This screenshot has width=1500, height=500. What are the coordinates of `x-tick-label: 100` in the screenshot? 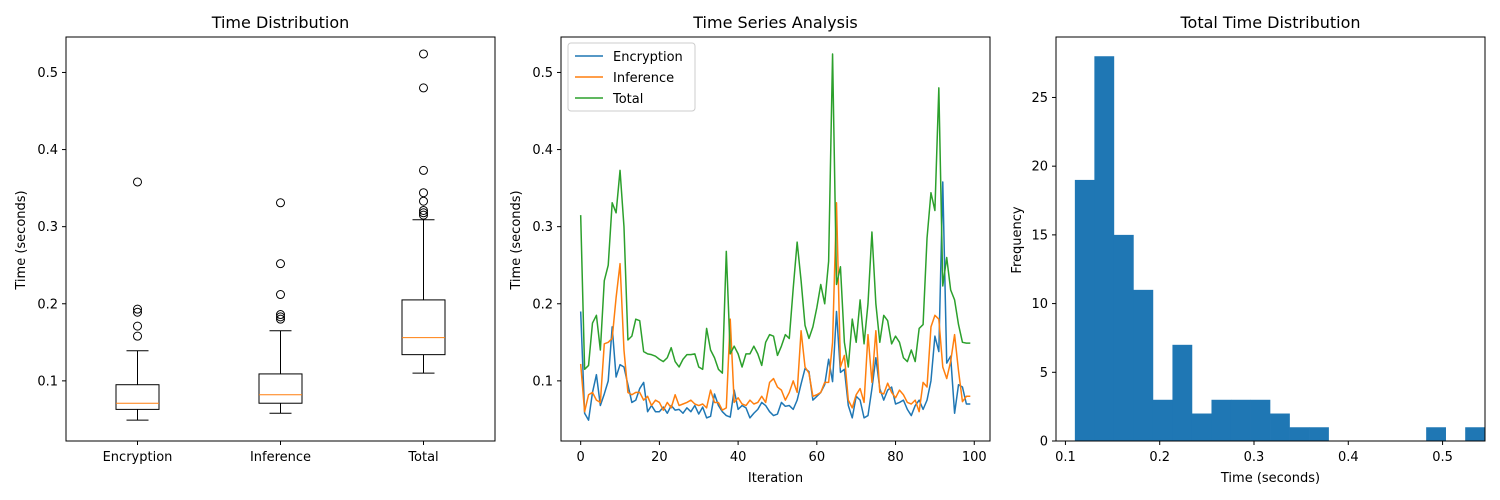 It's located at (974, 457).